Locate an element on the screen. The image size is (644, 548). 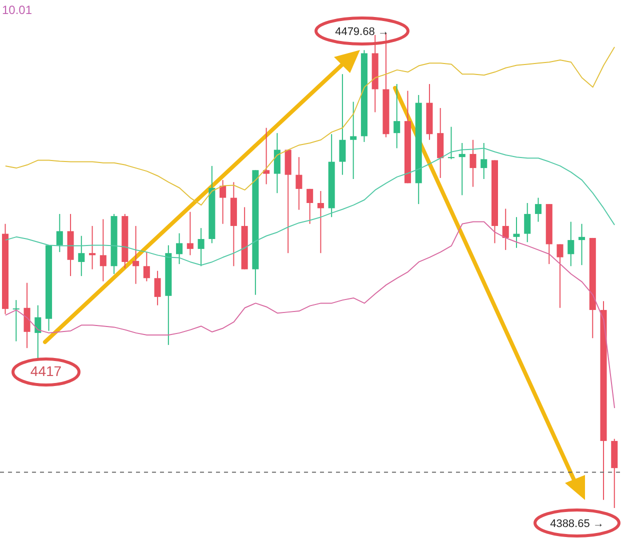
text: 10.01 is located at coordinates (17, 10).